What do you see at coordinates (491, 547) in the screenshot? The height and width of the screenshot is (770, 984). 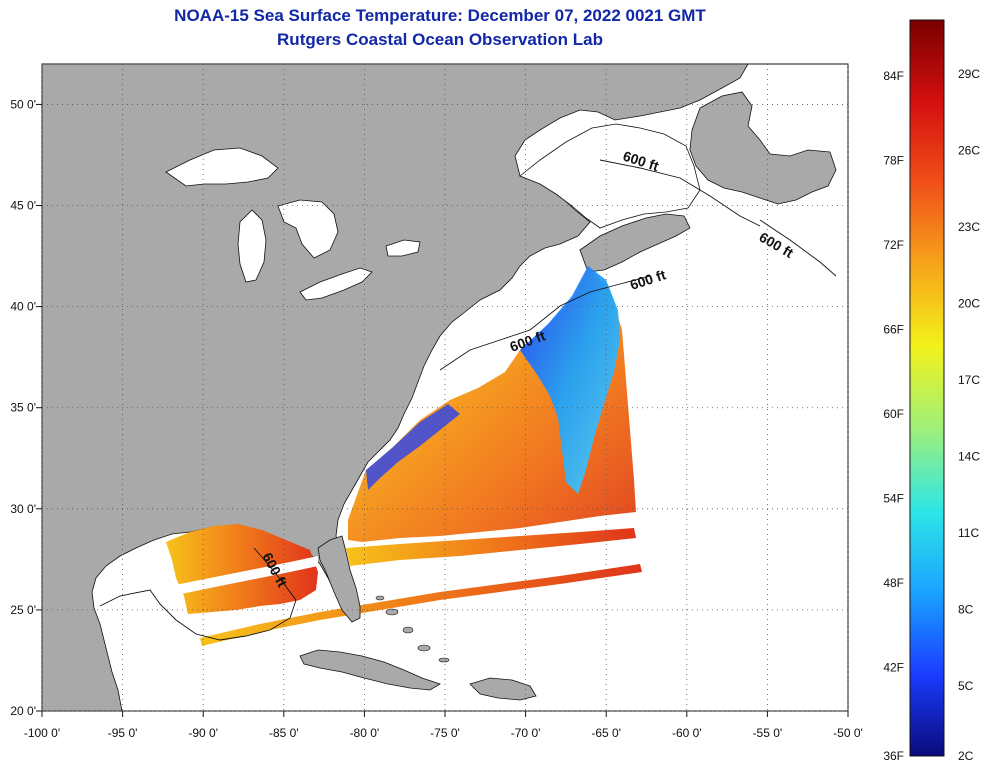 I see `sst-swath-strip-a` at bounding box center [491, 547].